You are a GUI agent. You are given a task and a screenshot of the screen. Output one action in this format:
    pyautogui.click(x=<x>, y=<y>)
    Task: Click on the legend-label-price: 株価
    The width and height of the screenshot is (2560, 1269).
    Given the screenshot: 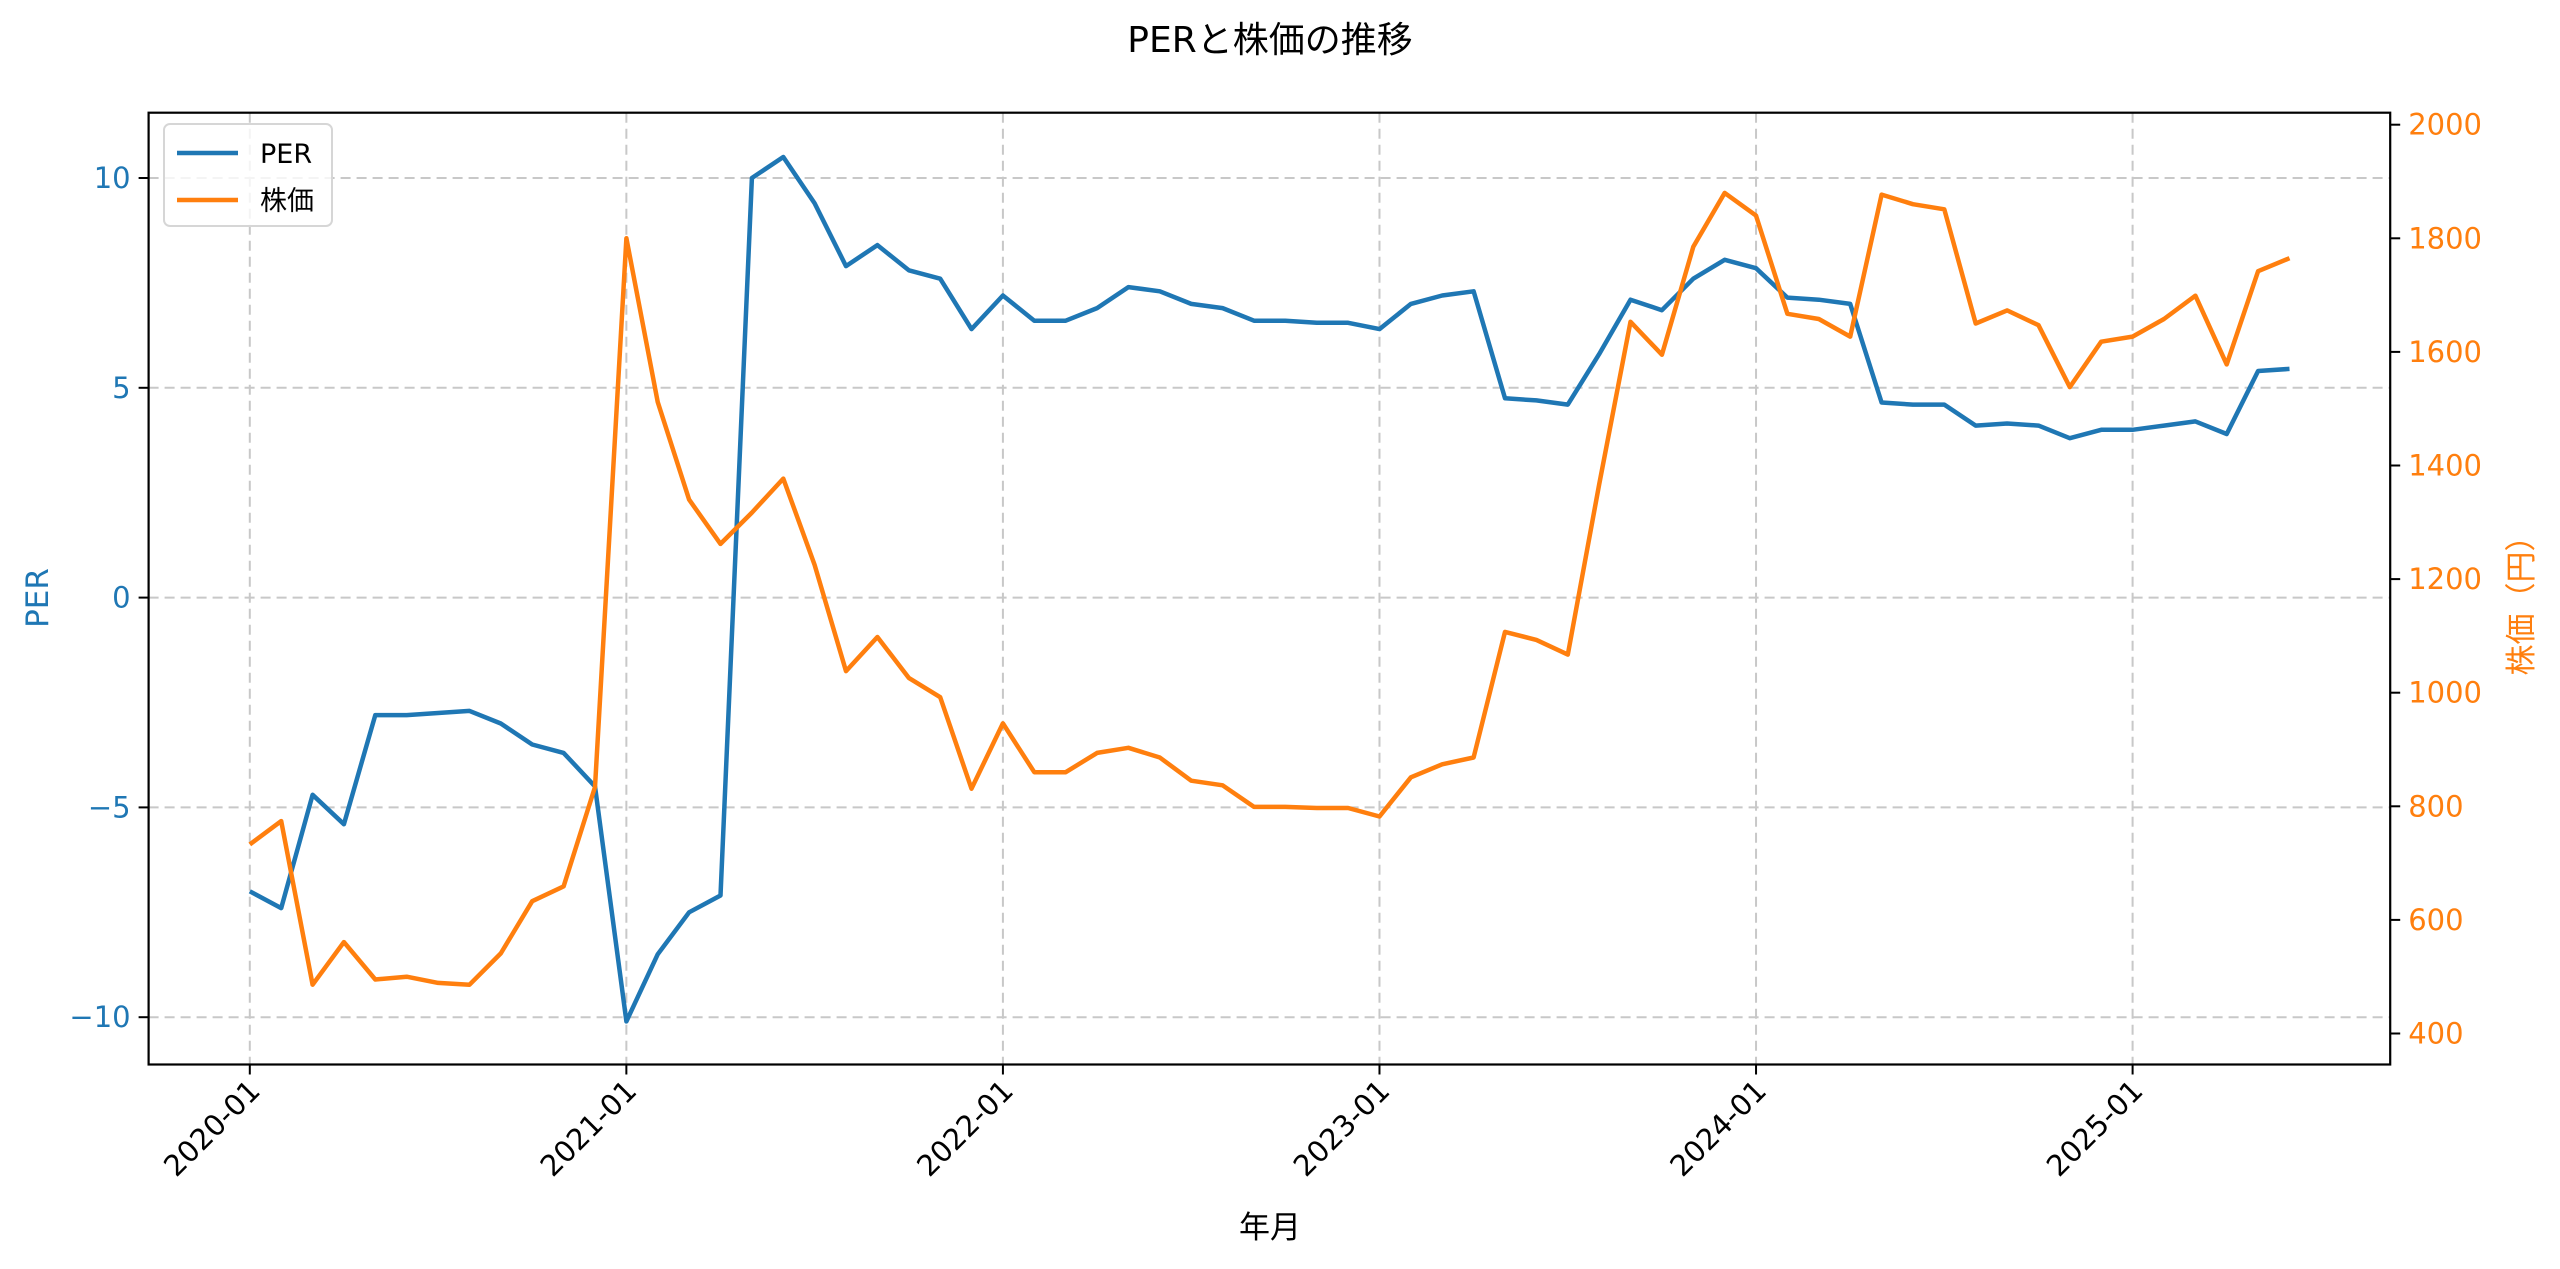 What is the action you would take?
    pyautogui.click(x=287, y=201)
    